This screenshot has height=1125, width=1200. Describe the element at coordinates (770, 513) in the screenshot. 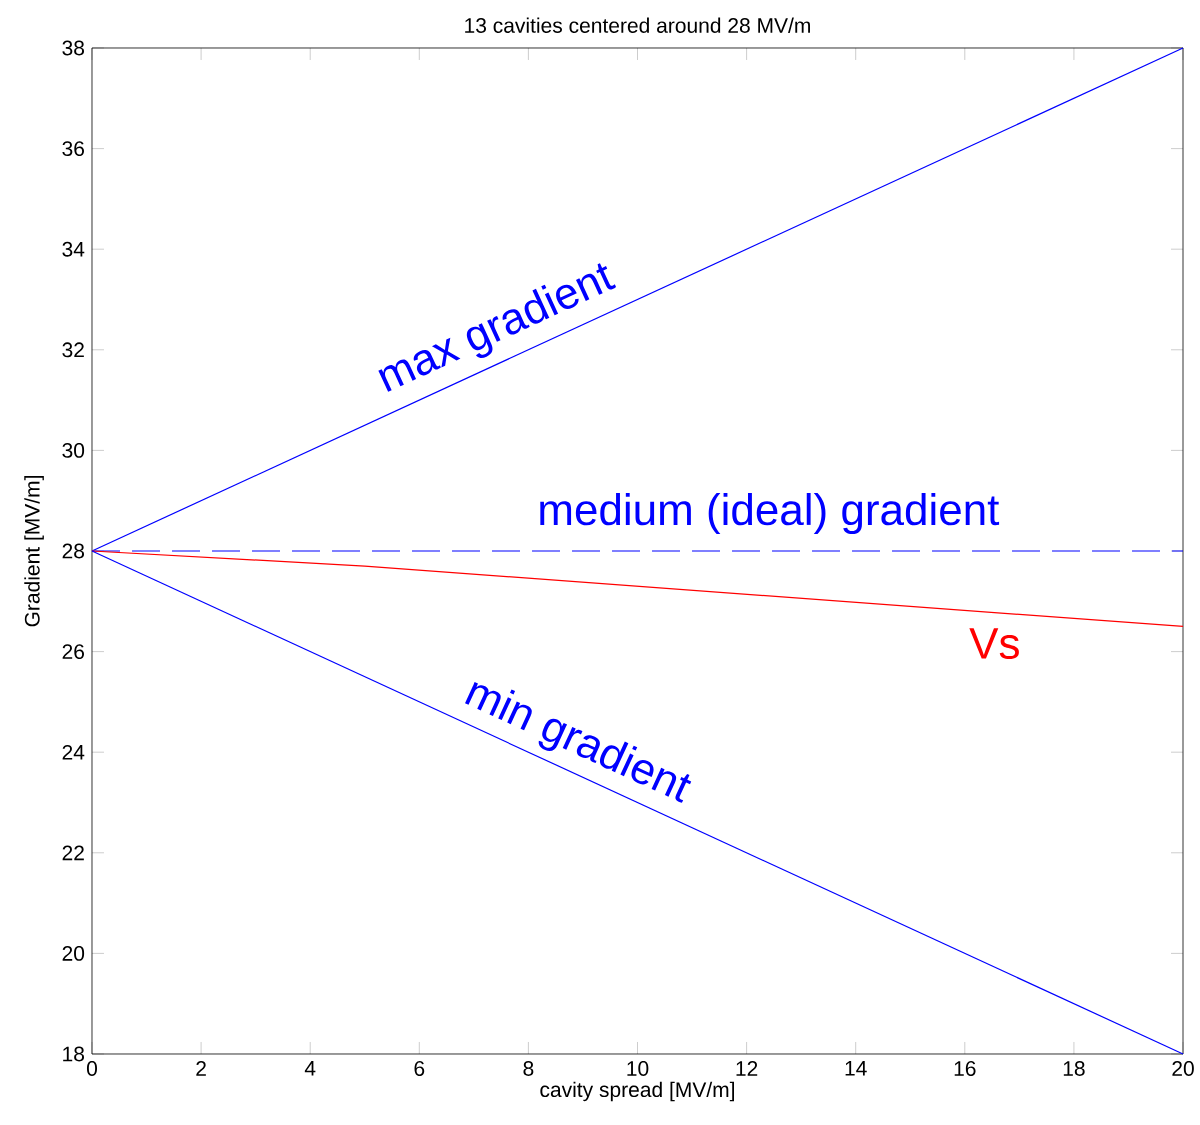

I see `series-label: medium (ideal) gradient` at that location.